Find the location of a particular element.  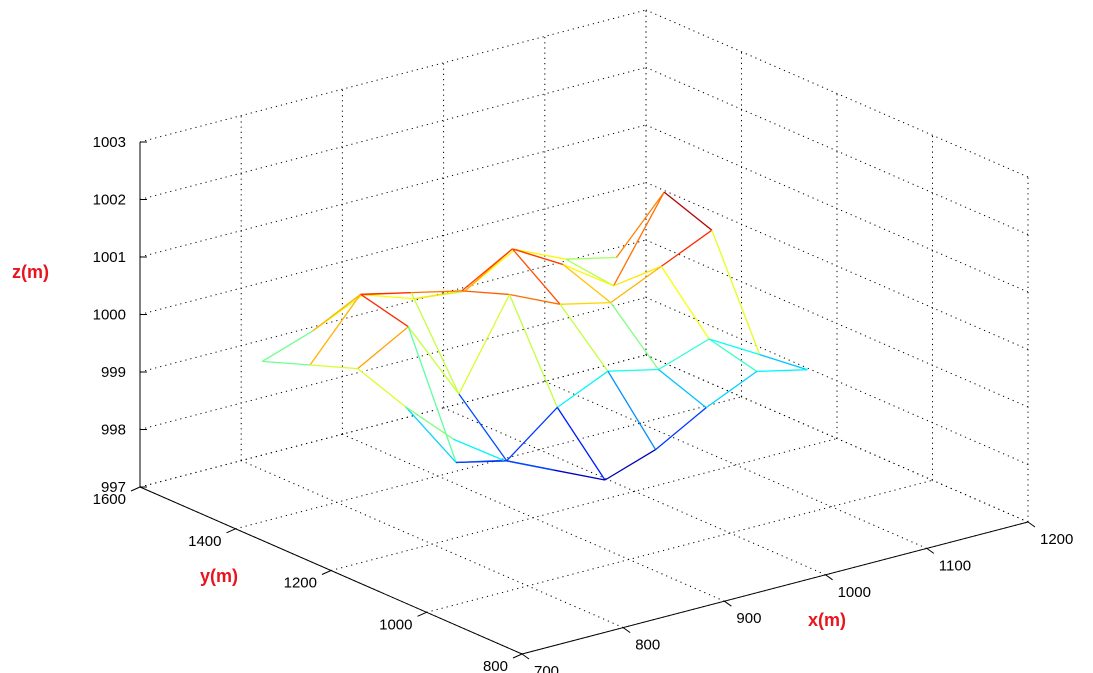

x-tick-label: 1000 is located at coordinates (854, 592).